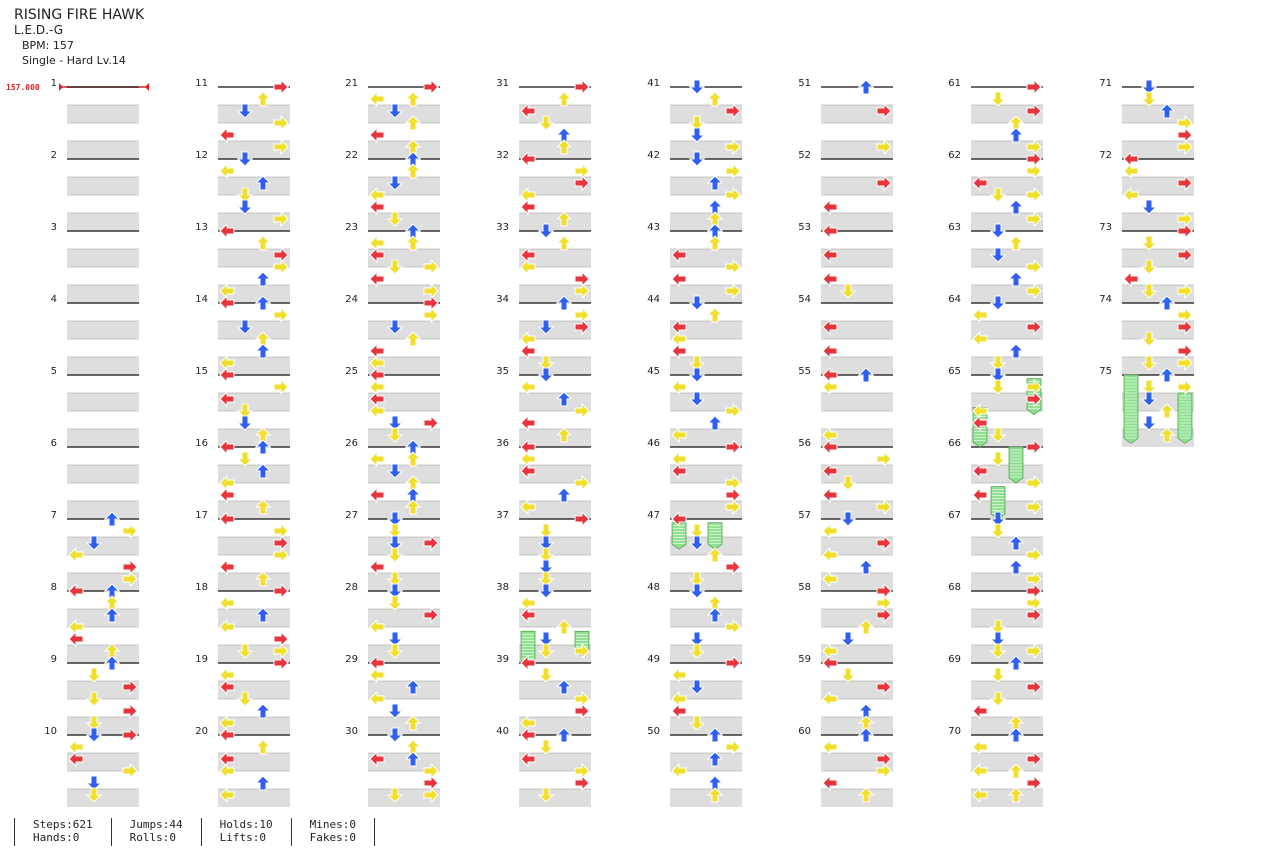 The image size is (1280, 859). Describe the element at coordinates (95, 694) in the screenshot. I see `measure-9: 9` at that location.